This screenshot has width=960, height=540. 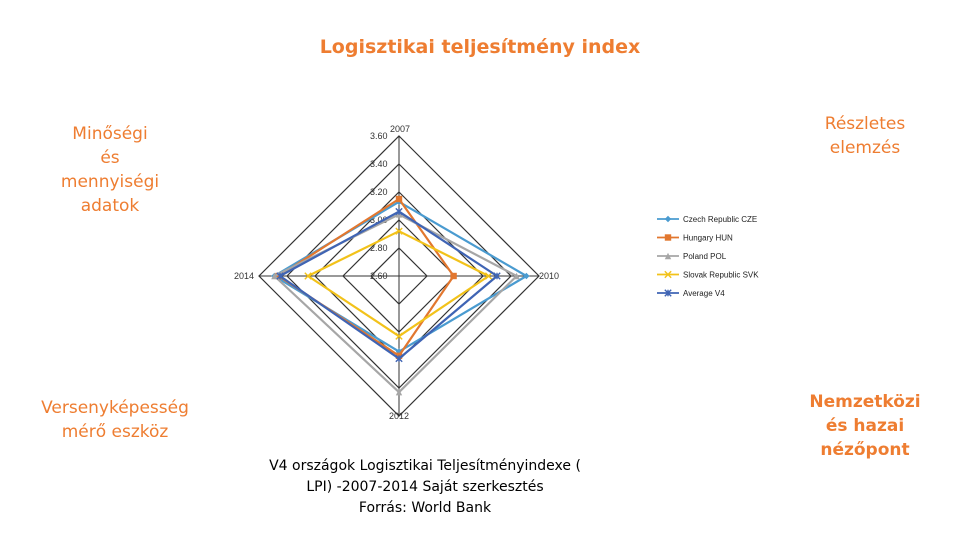 What do you see at coordinates (704, 293) in the screenshot?
I see `legend-label: Average V4` at bounding box center [704, 293].